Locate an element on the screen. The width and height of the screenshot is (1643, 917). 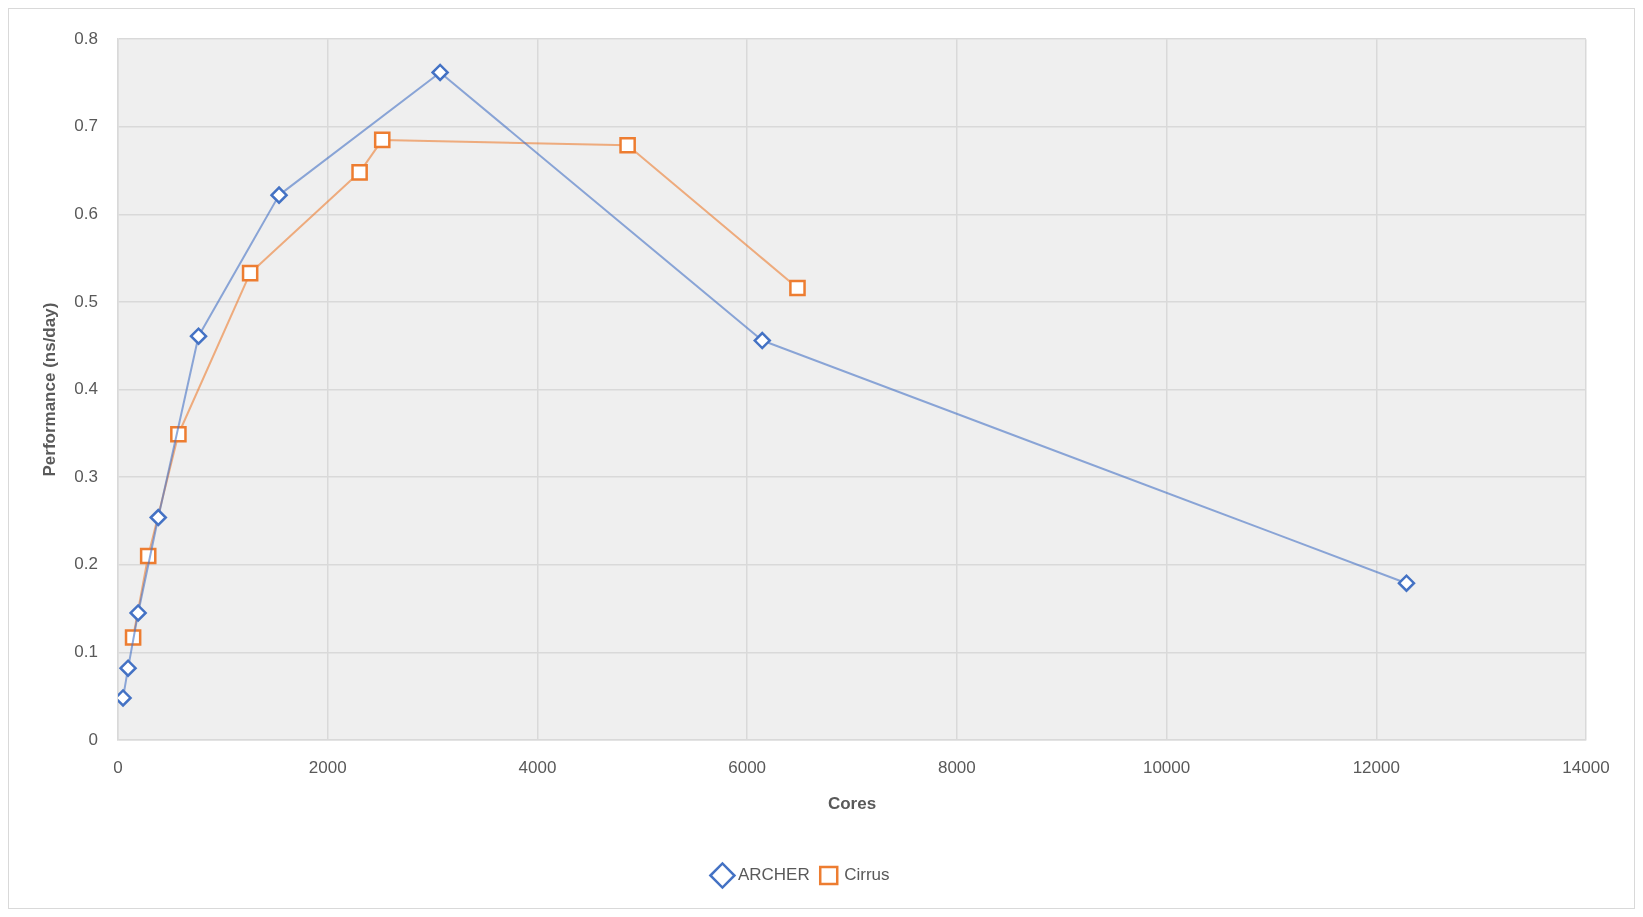
x-axis-title: Cores is located at coordinates (852, 804).